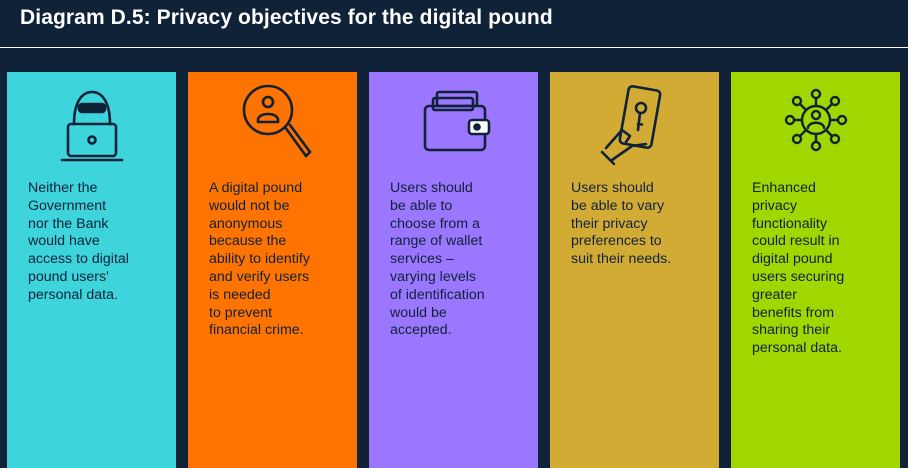  Describe the element at coordinates (91, 126) in the screenshot. I see `hacker-laptop-icon` at that location.